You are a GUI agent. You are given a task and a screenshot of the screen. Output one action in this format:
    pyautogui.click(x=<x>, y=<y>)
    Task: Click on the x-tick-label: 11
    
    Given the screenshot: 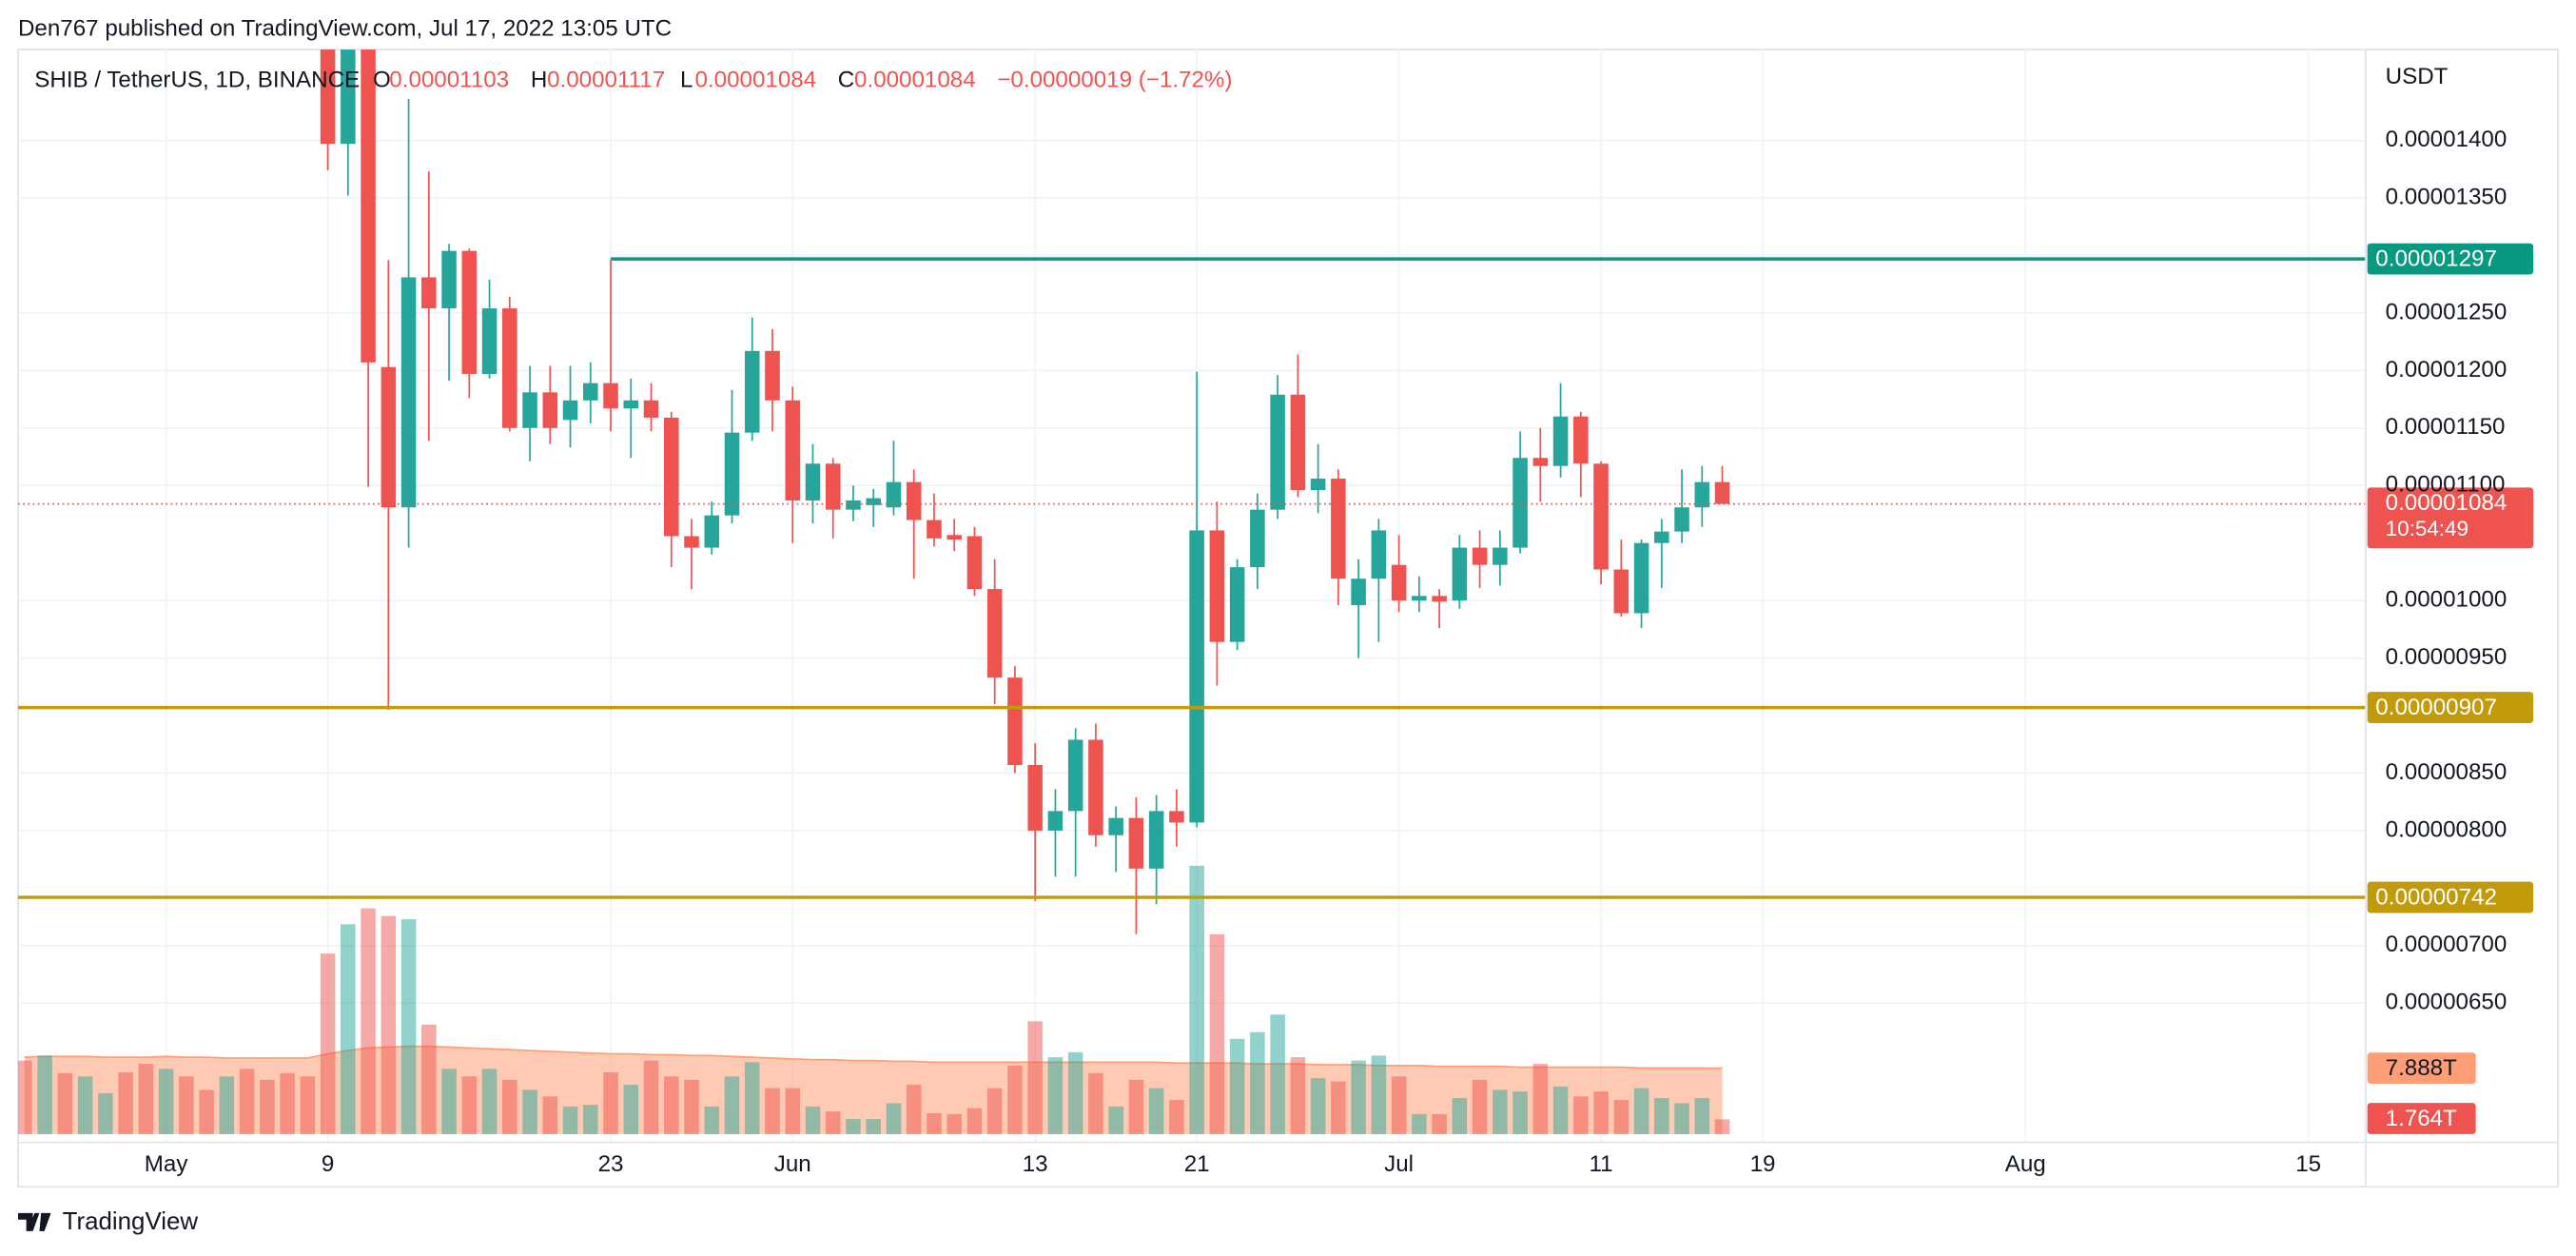 What is the action you would take?
    pyautogui.click(x=1601, y=1164)
    